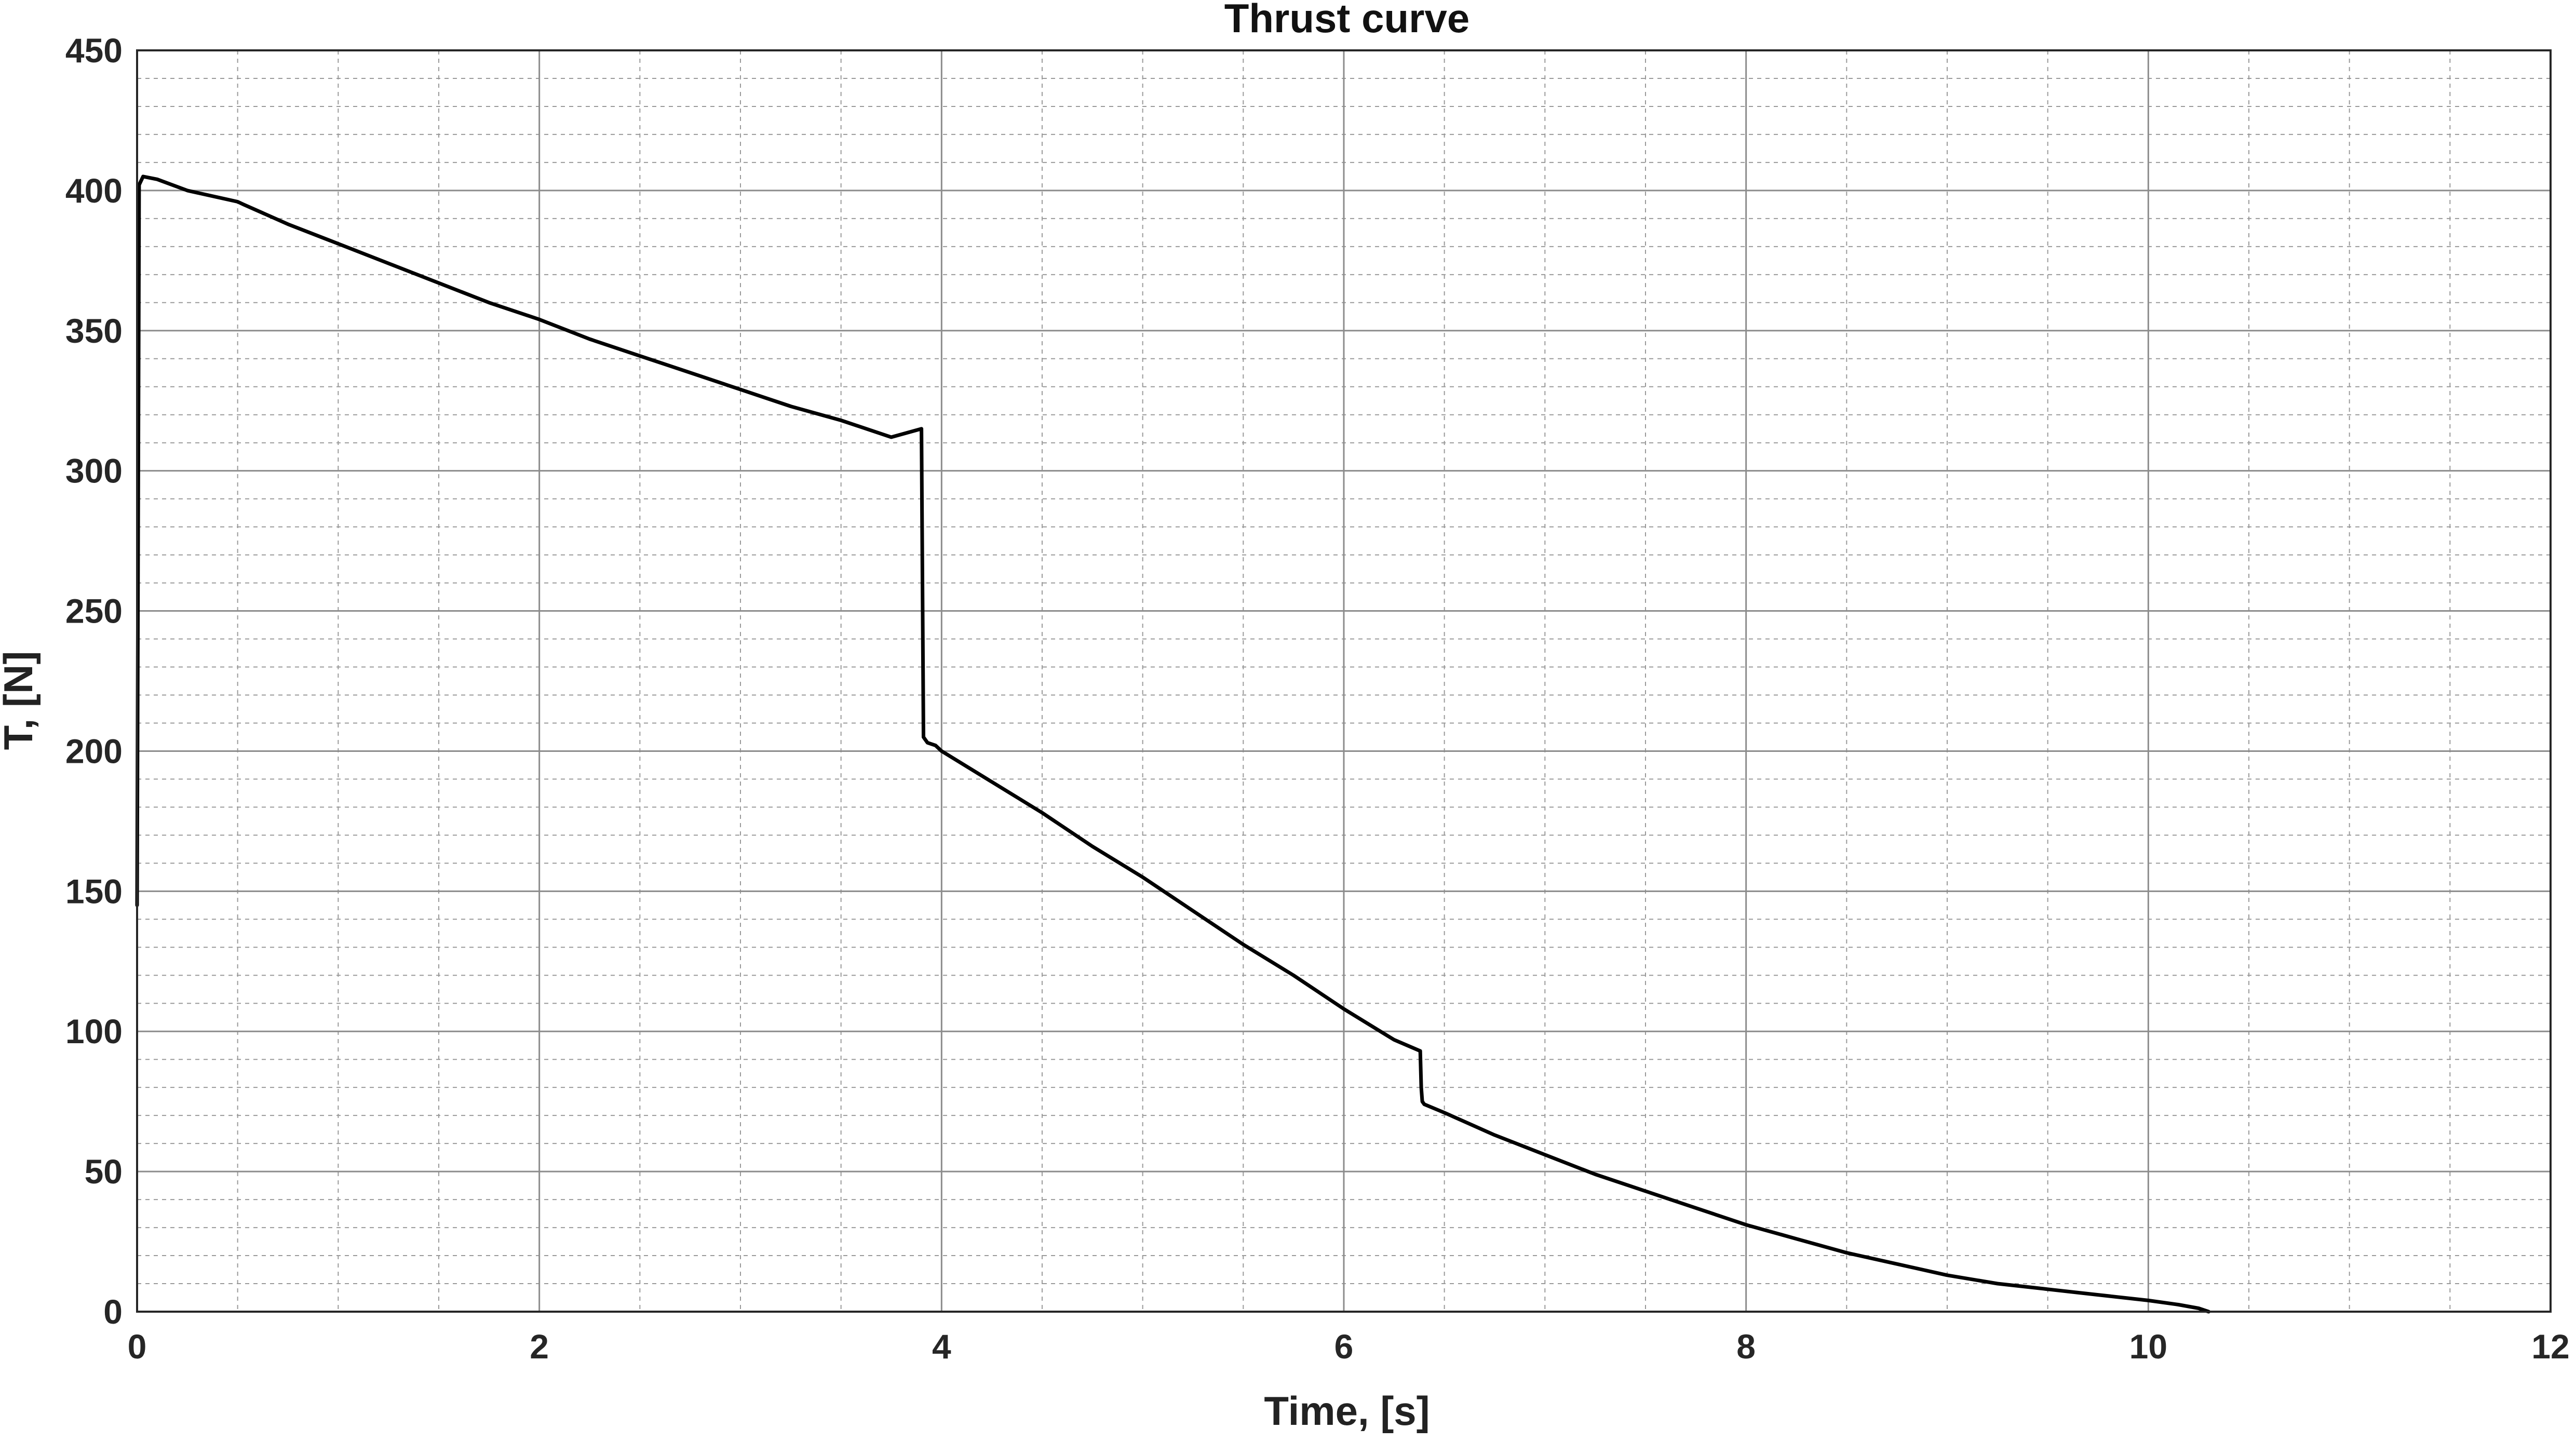 This screenshot has height=1442, width=2576. I want to click on y-tick-label: 400, so click(94, 191).